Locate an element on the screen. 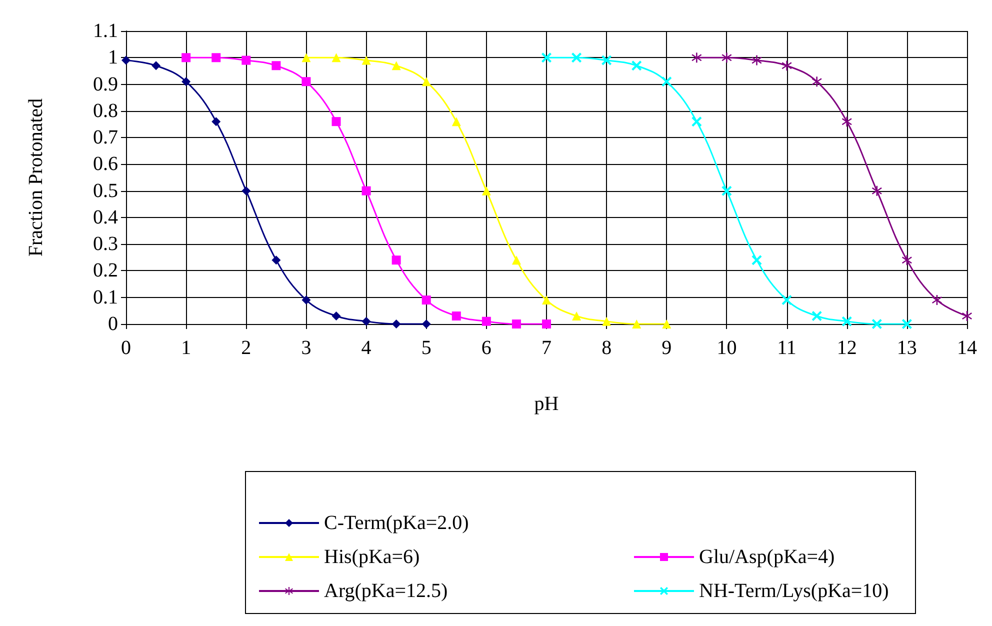 This screenshot has height=626, width=992. x-tick-label: 10 is located at coordinates (726, 348).